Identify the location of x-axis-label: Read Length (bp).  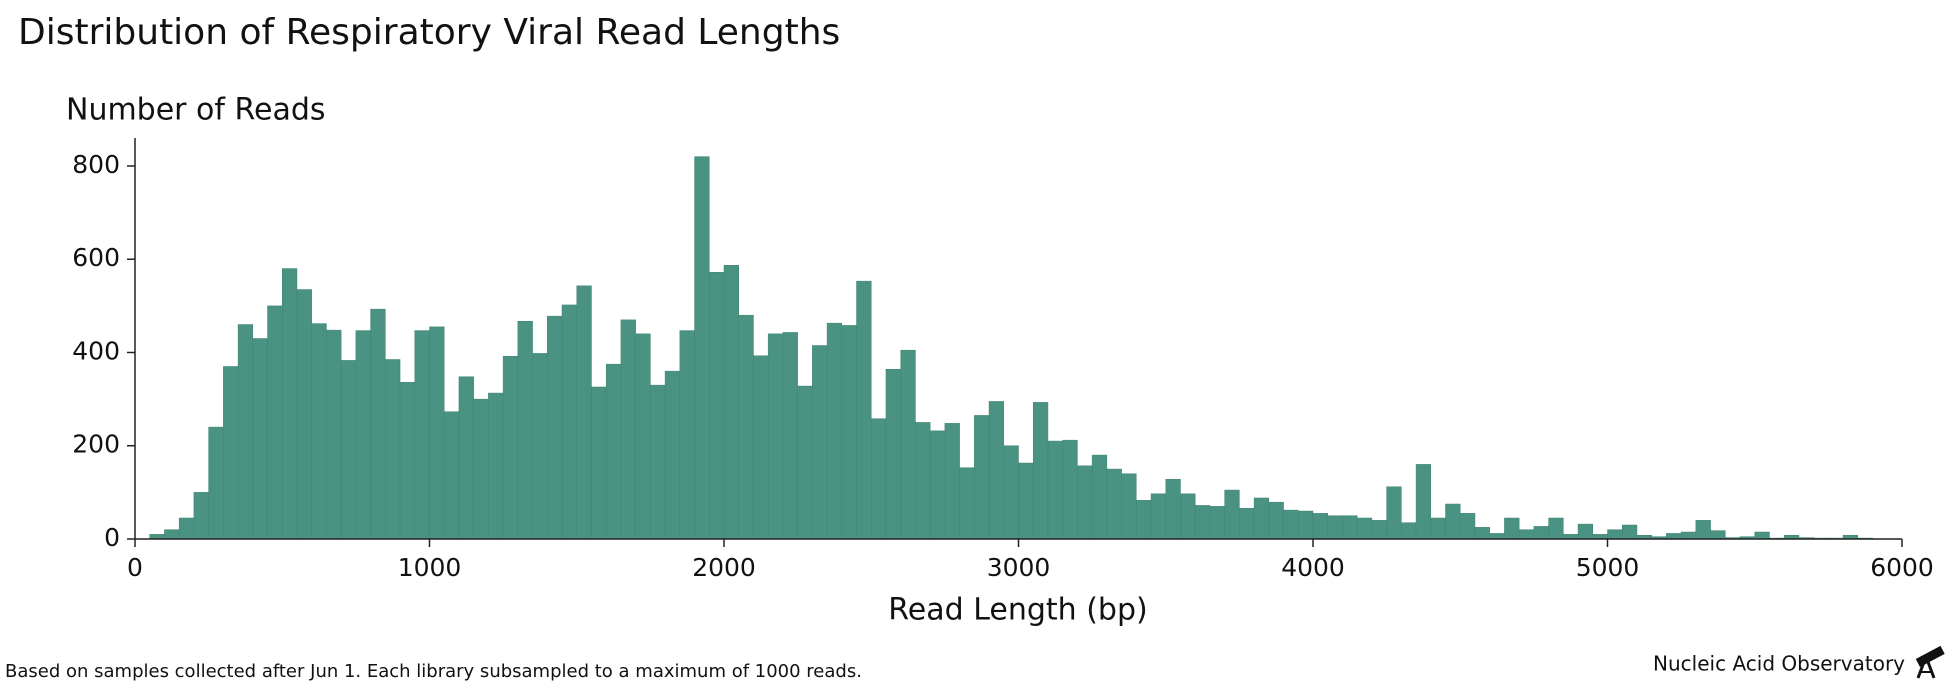
(1017, 610).